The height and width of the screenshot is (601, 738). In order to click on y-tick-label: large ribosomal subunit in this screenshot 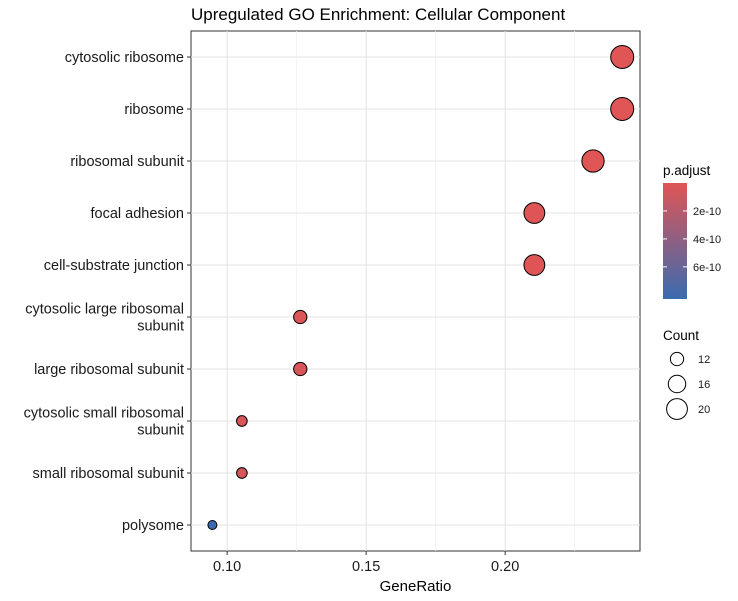, I will do `click(109, 370)`.